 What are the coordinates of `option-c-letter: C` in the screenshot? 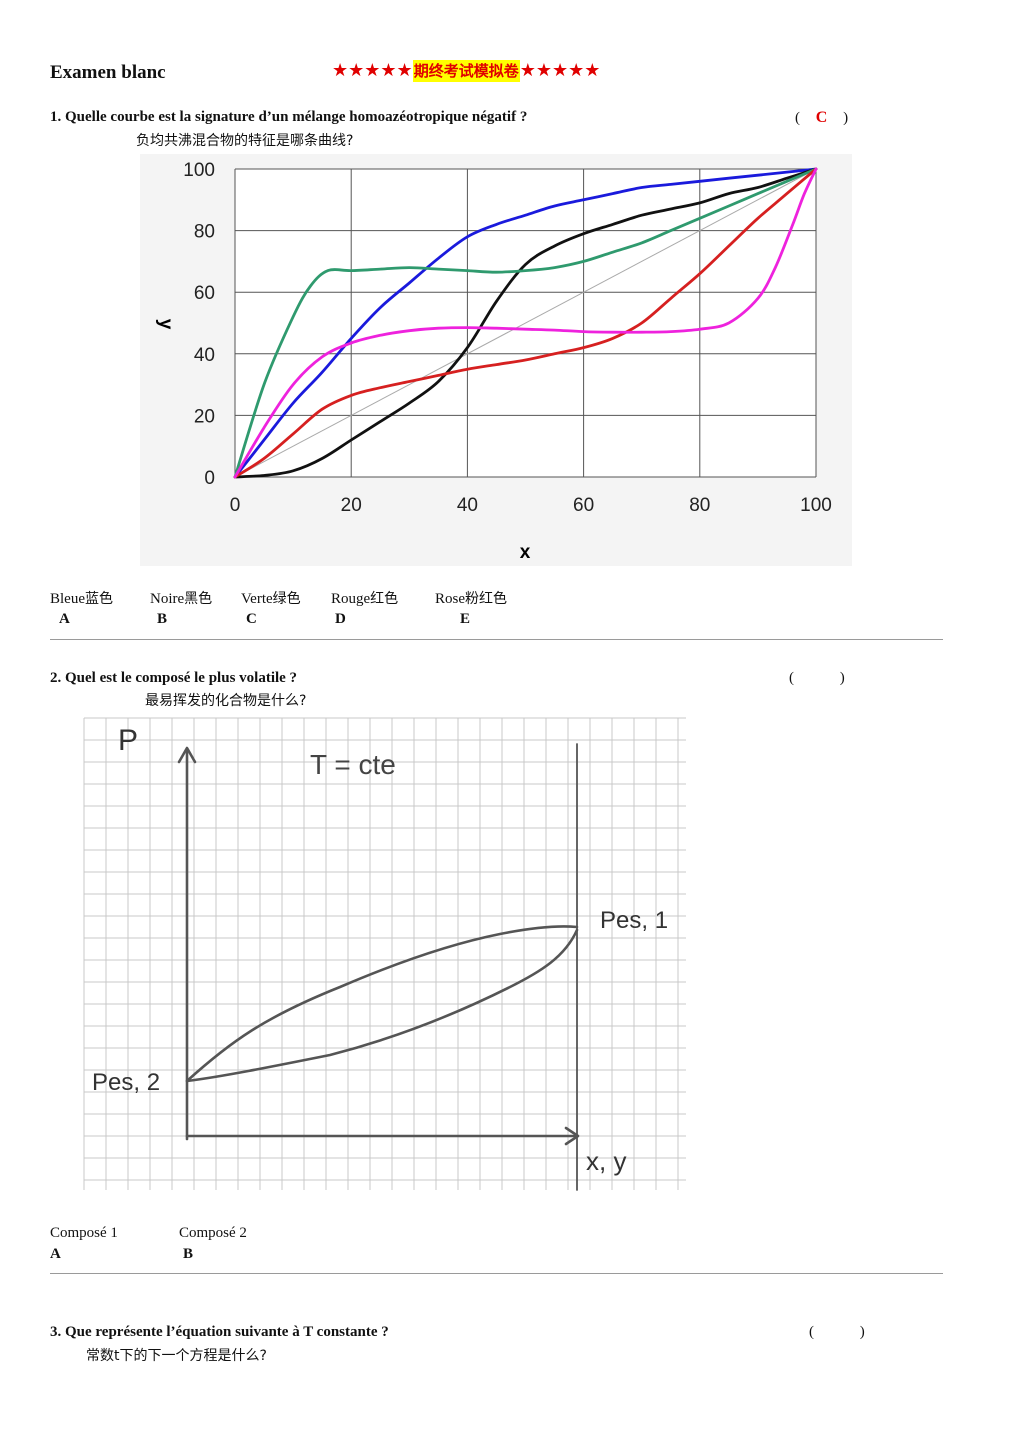 It's located at (251, 619).